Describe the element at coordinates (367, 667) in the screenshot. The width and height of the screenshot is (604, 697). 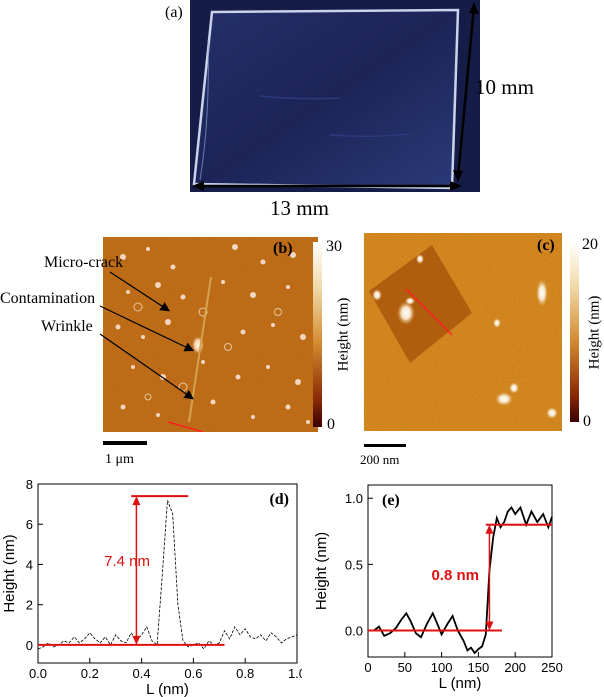
I see `x-tick-label: 0` at that location.